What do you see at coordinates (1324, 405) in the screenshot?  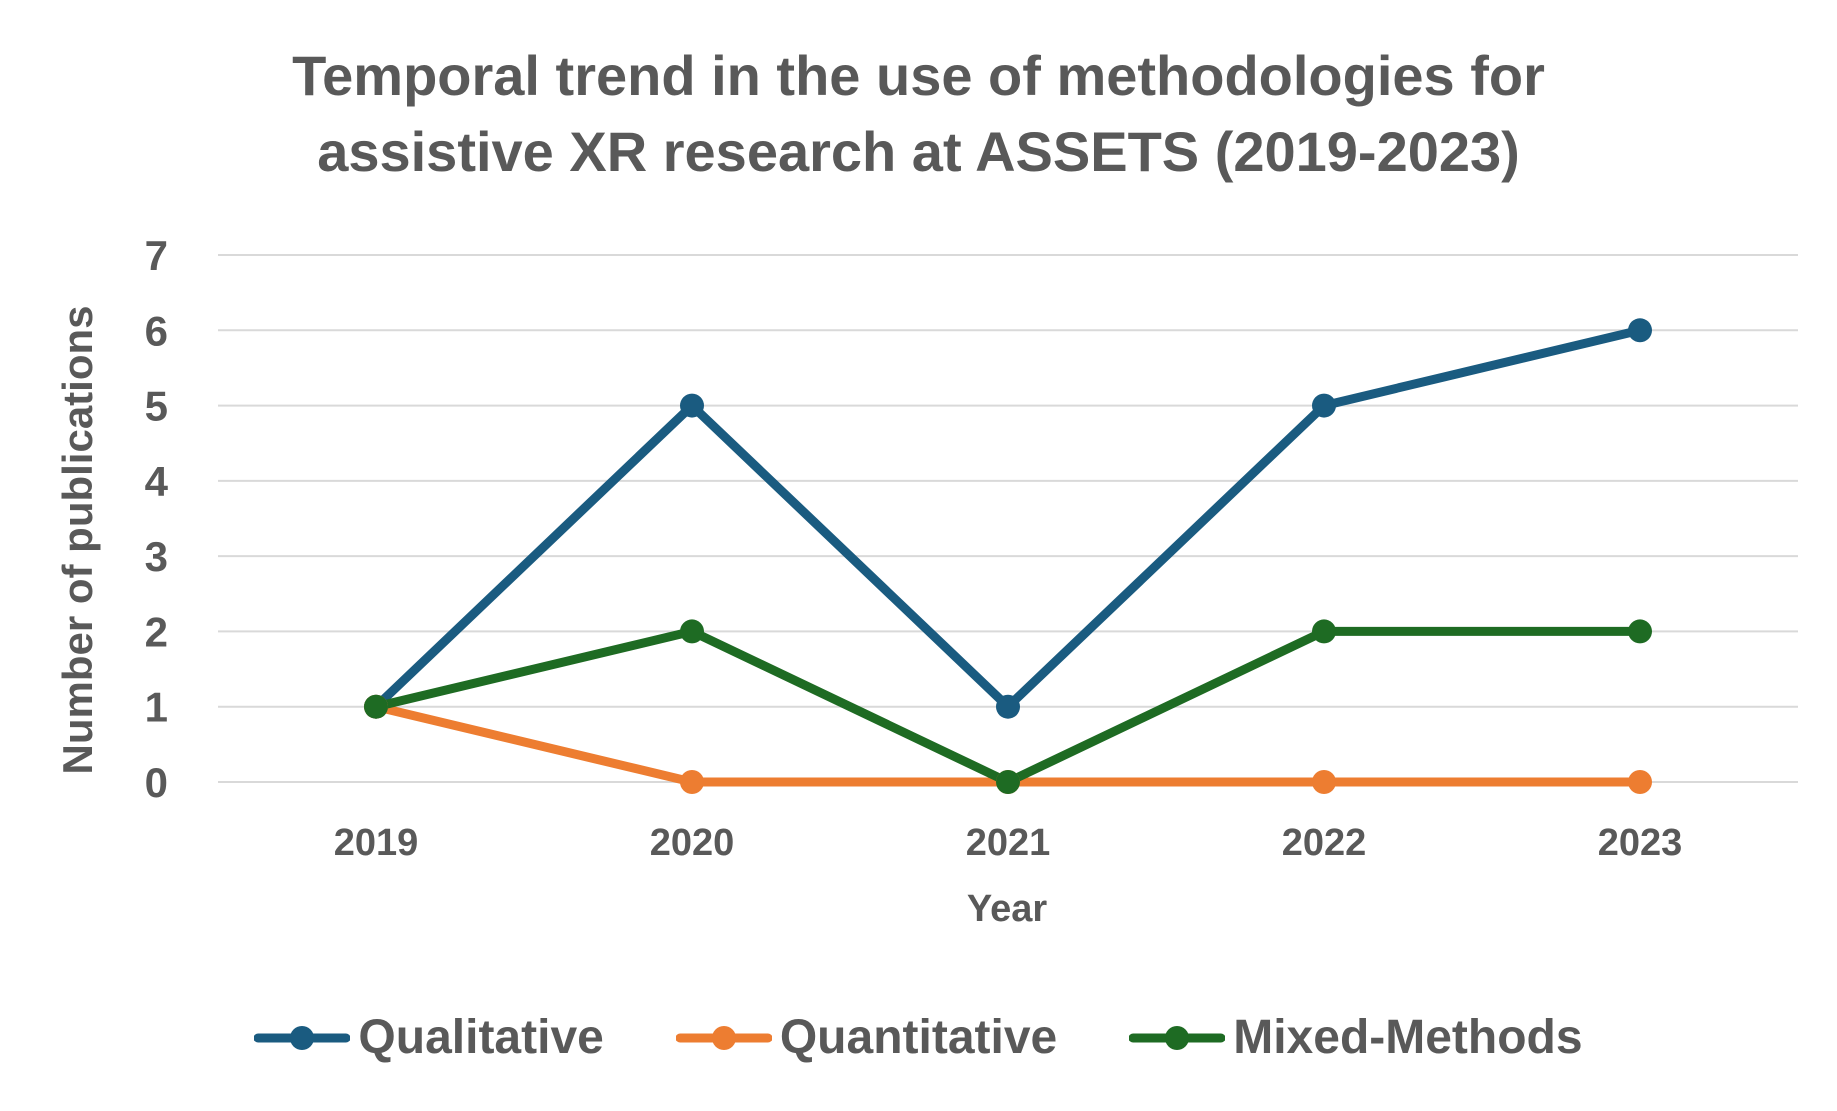 I see `data-point-qualitative-2022` at bounding box center [1324, 405].